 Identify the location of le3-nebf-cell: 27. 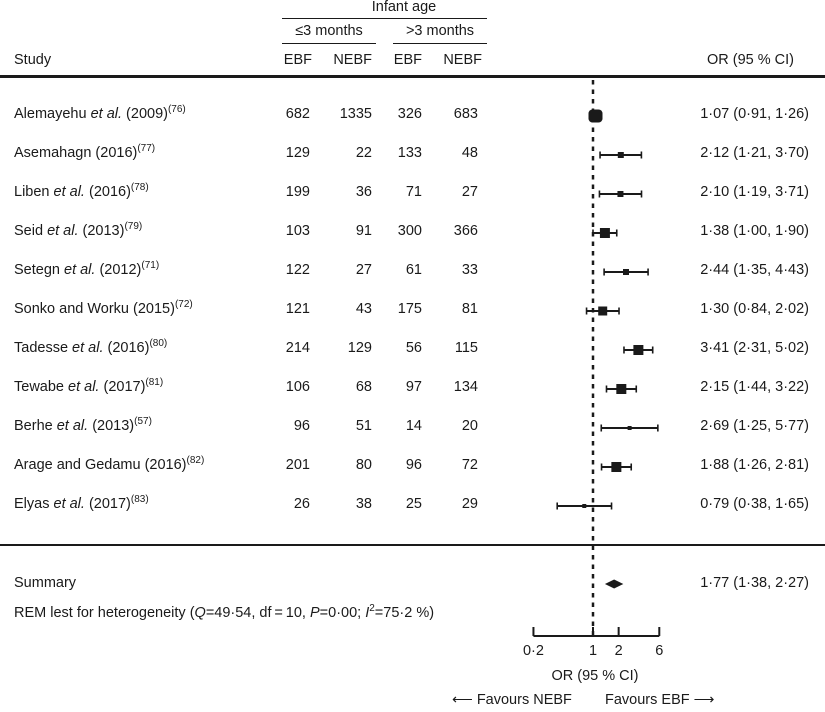
(363, 270).